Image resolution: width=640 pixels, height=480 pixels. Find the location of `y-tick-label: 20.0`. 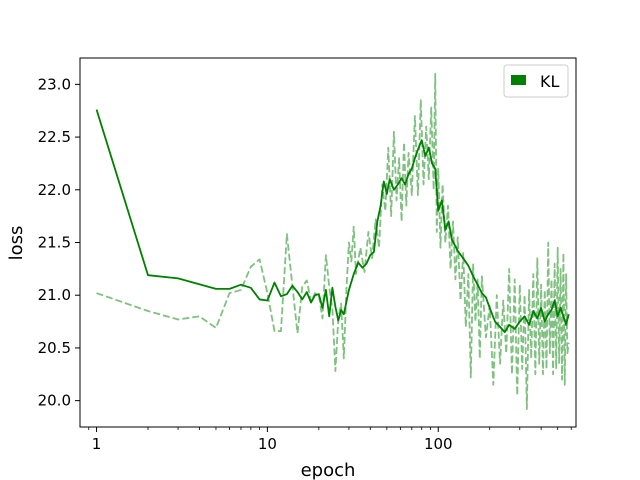

y-tick-label: 20.0 is located at coordinates (54, 401).